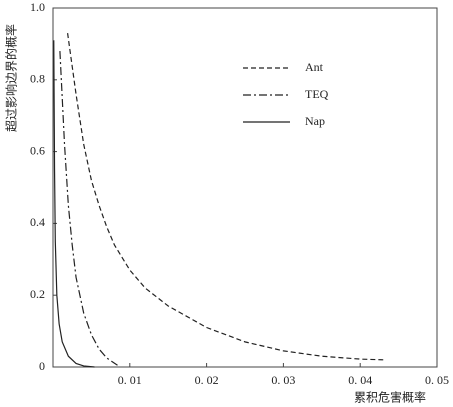 The height and width of the screenshot is (407, 453). Describe the element at coordinates (314, 67) in the screenshot. I see `legend-label: Ant` at that location.